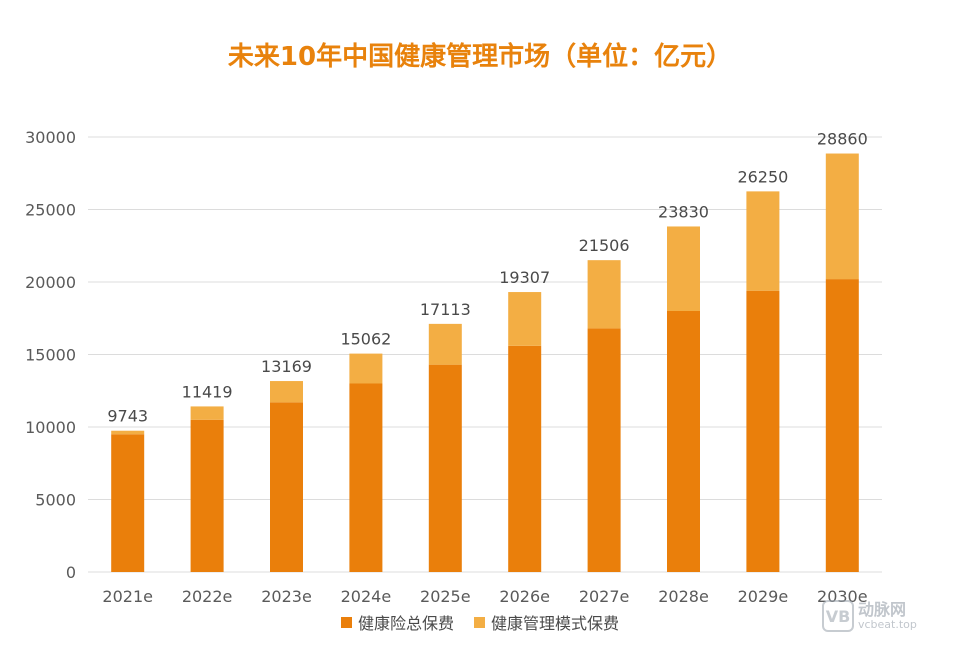 The width and height of the screenshot is (960, 646). Describe the element at coordinates (405, 623) in the screenshot. I see `legend-label-insurance-premium: 健康险总保费` at that location.